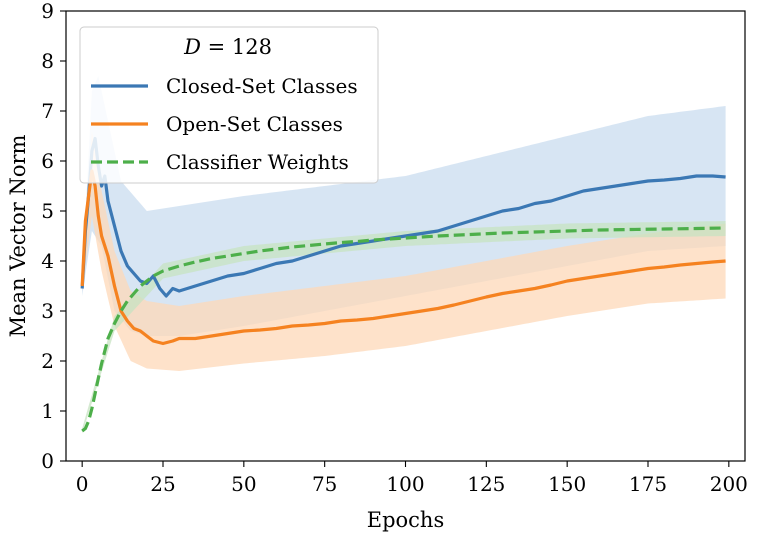  Describe the element at coordinates (162, 484) in the screenshot. I see `x-tick-label: 25` at that location.